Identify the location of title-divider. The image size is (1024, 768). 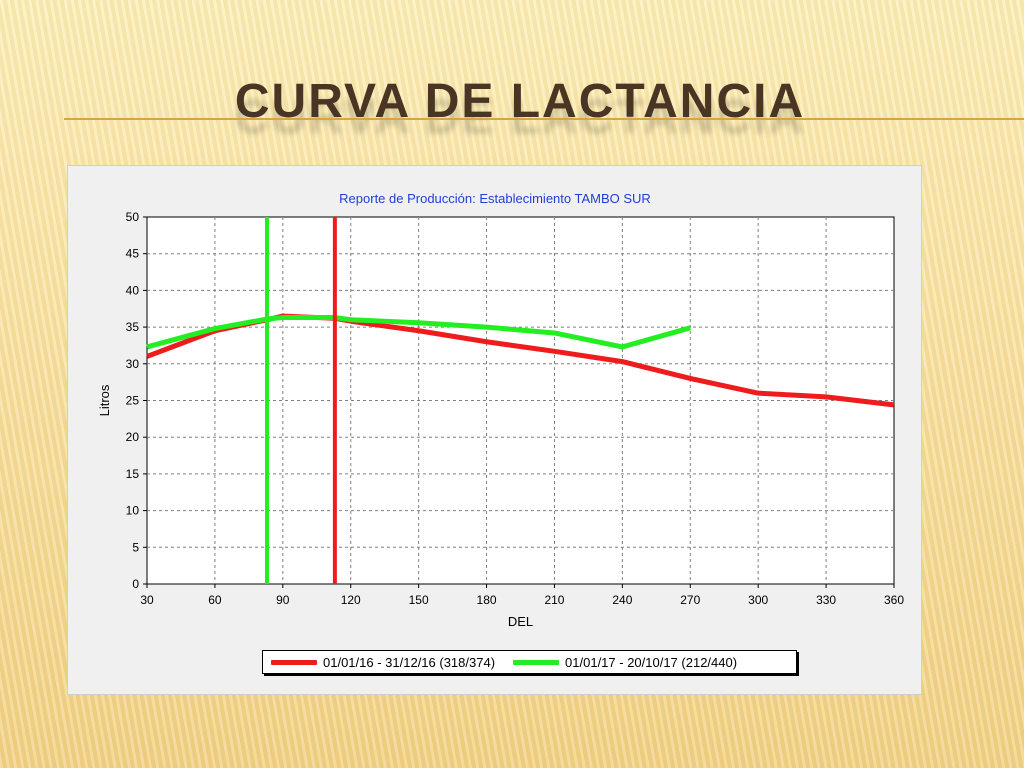
(544, 119).